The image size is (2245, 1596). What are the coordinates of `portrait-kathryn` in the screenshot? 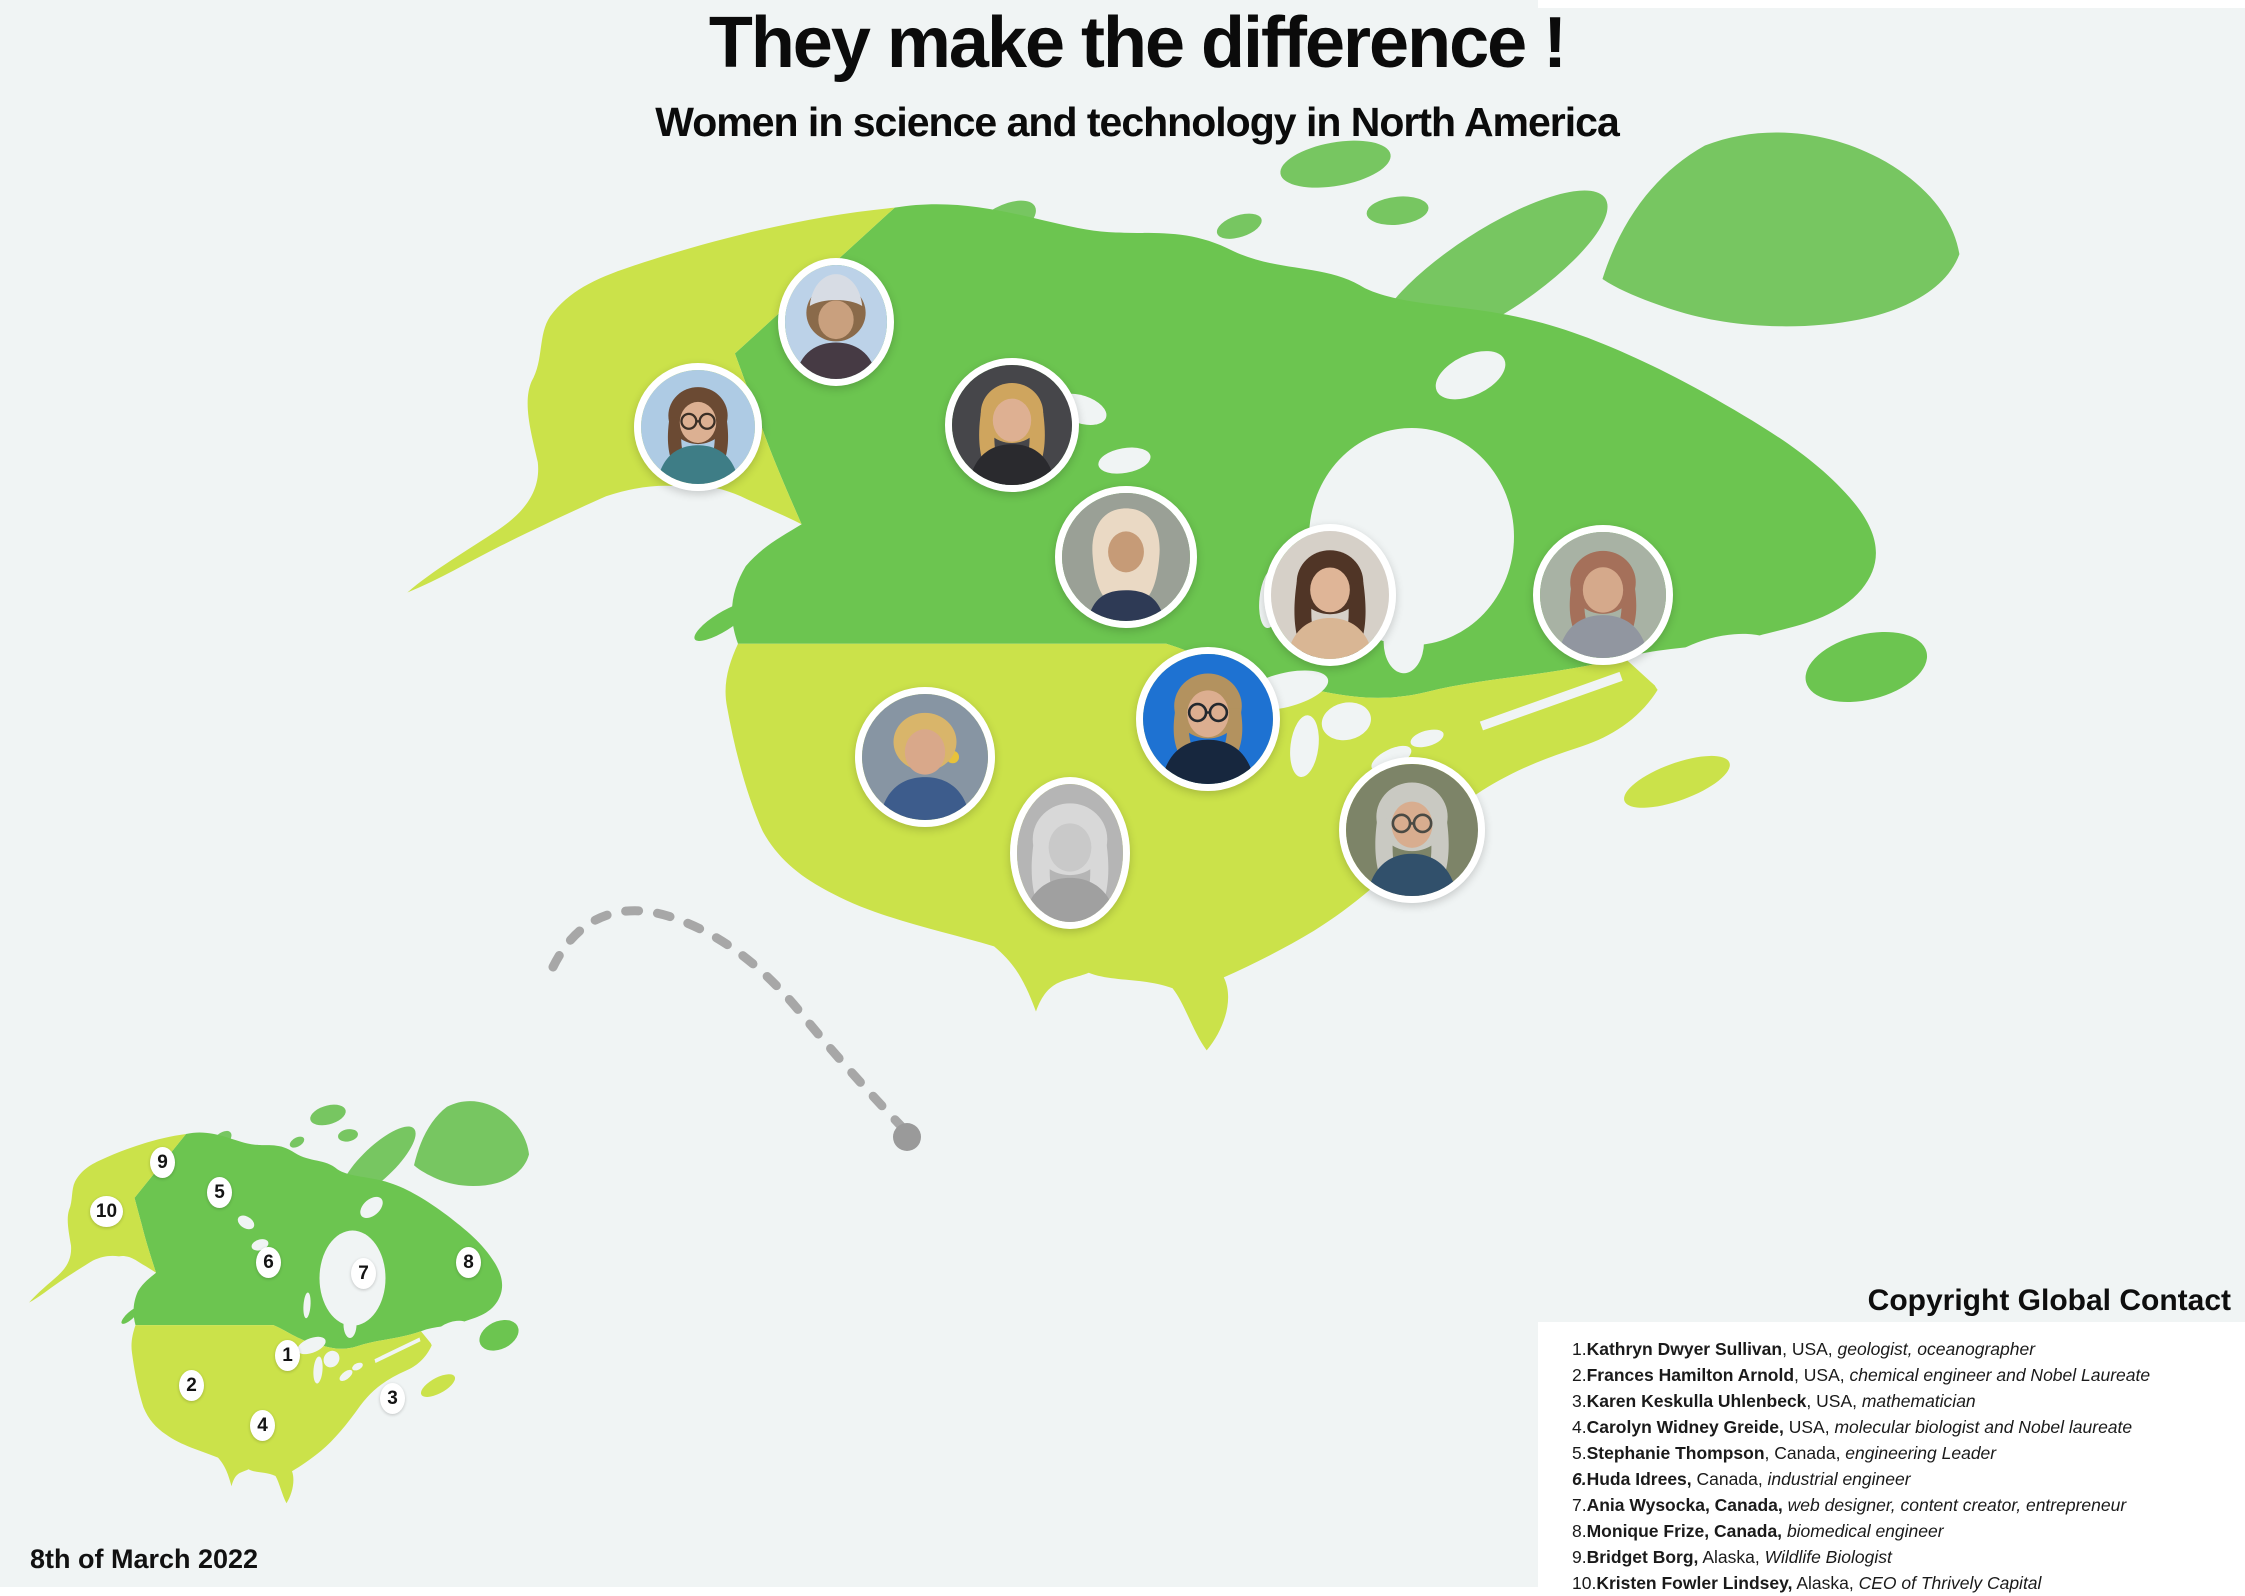 It's located at (1208, 719).